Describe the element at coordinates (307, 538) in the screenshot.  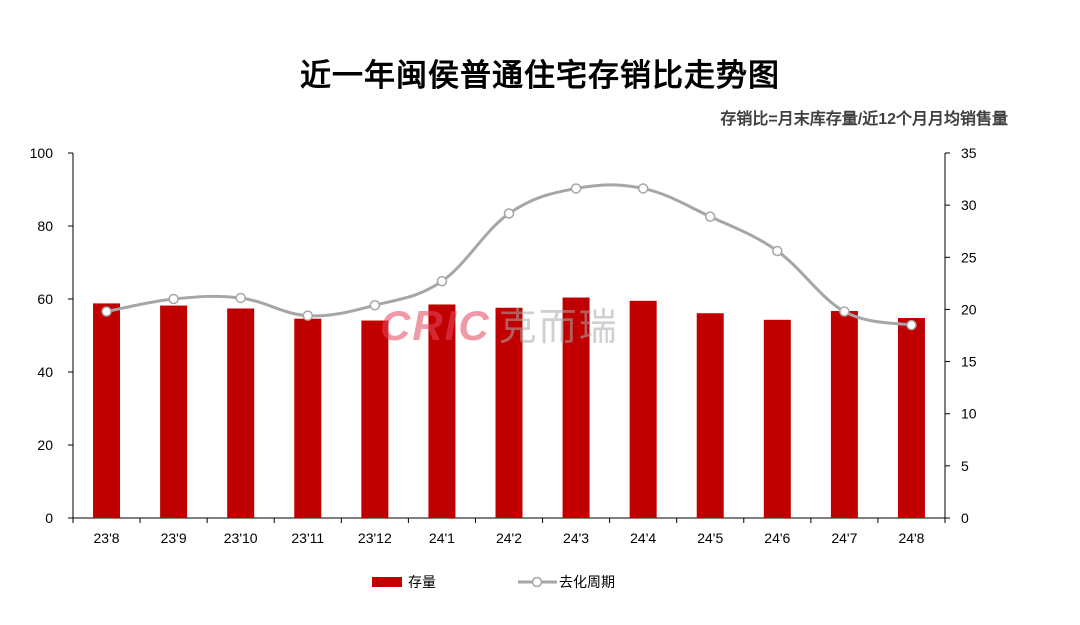
I see `x-tick-label: 23'11` at that location.